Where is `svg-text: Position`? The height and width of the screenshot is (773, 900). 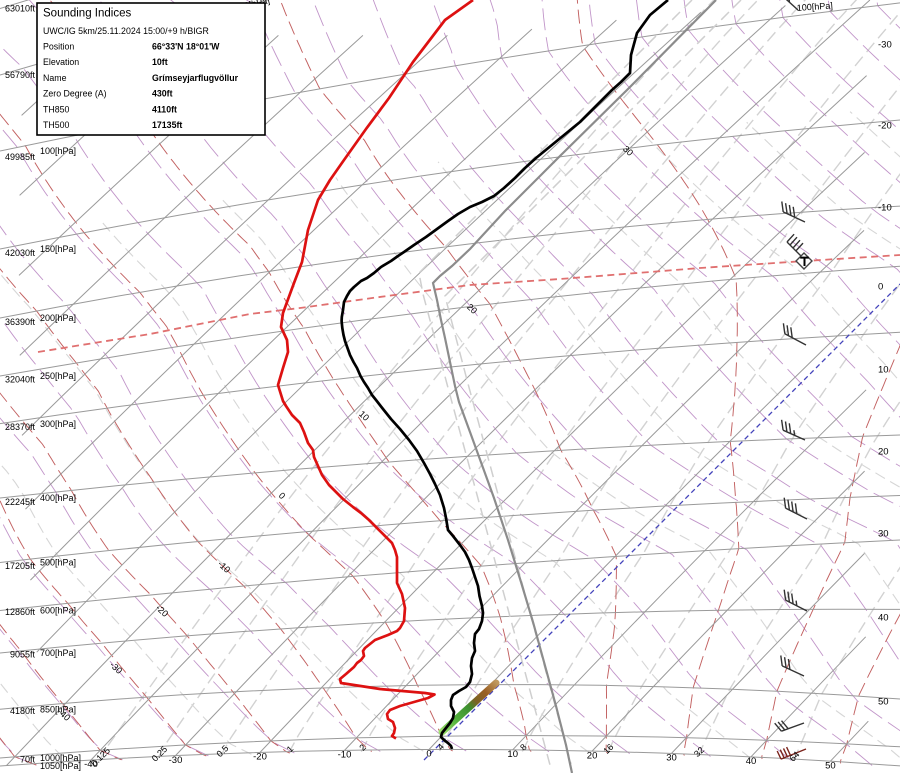
svg-text: Position is located at coordinates (58, 47).